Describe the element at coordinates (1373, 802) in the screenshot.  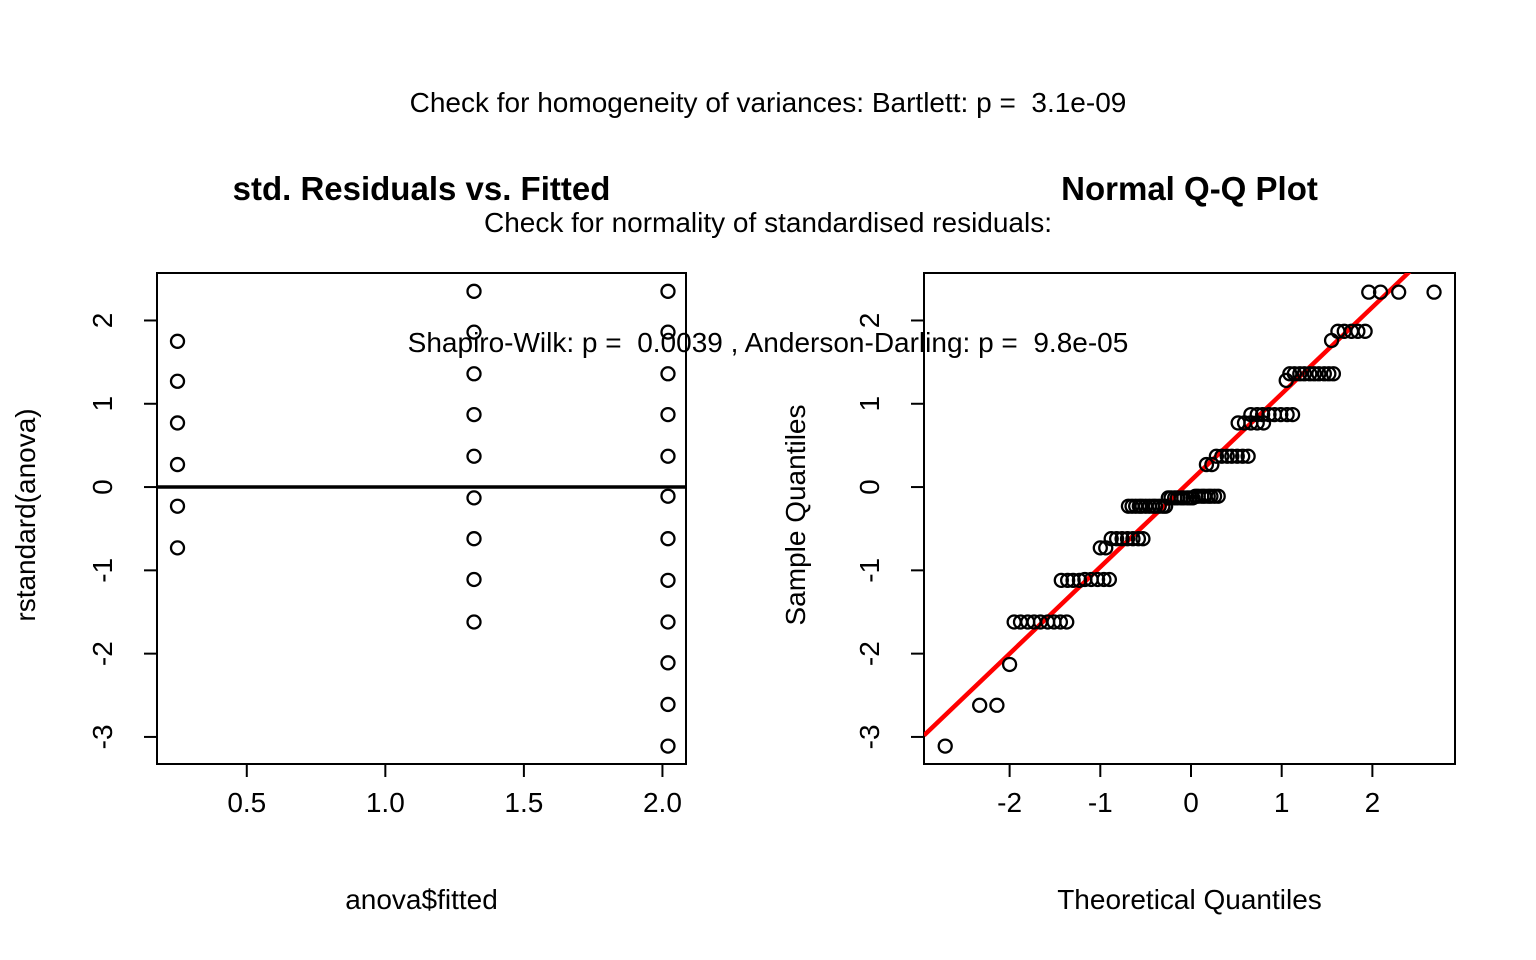
I see `x-tick-label: 2` at that location.